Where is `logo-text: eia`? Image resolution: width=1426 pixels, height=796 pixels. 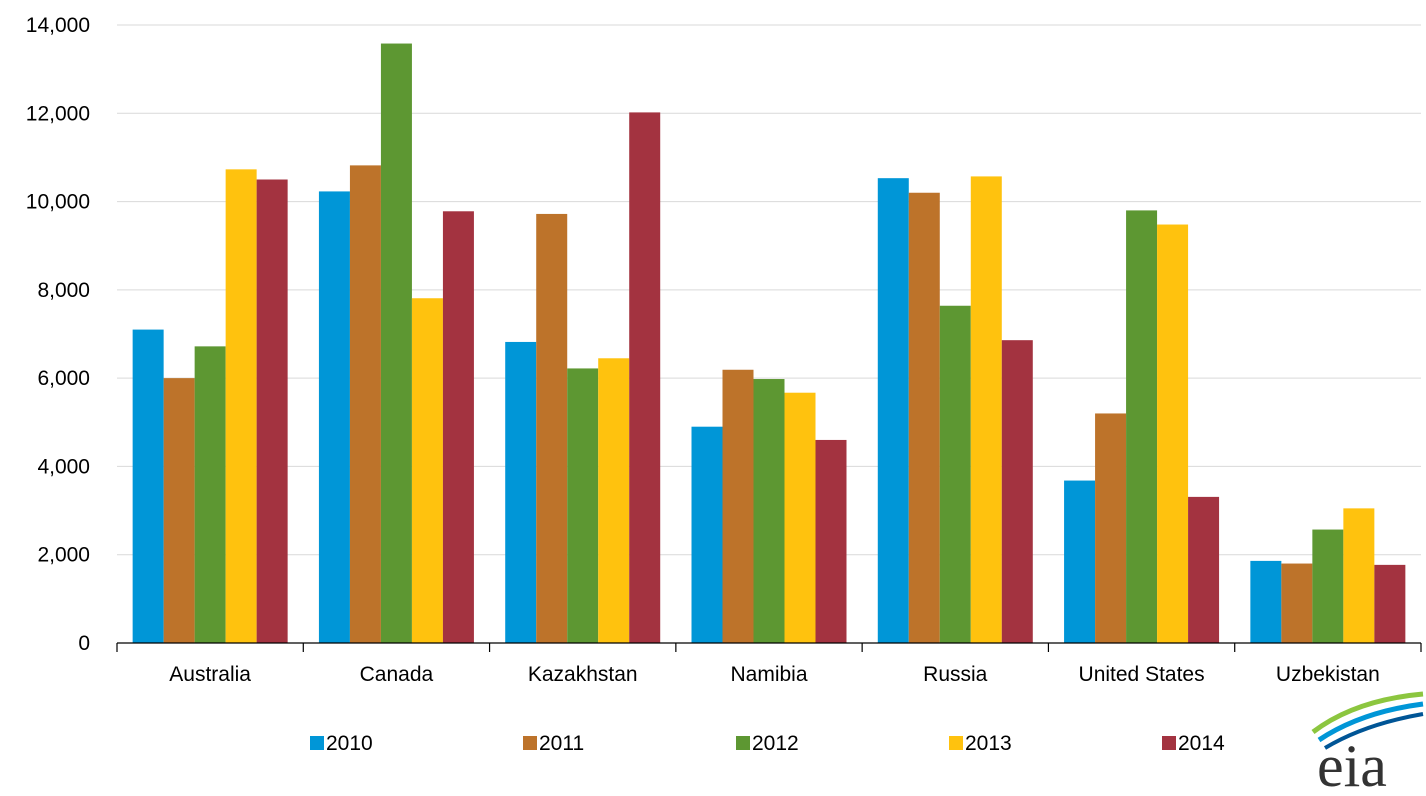
logo-text: eia is located at coordinates (1352, 762).